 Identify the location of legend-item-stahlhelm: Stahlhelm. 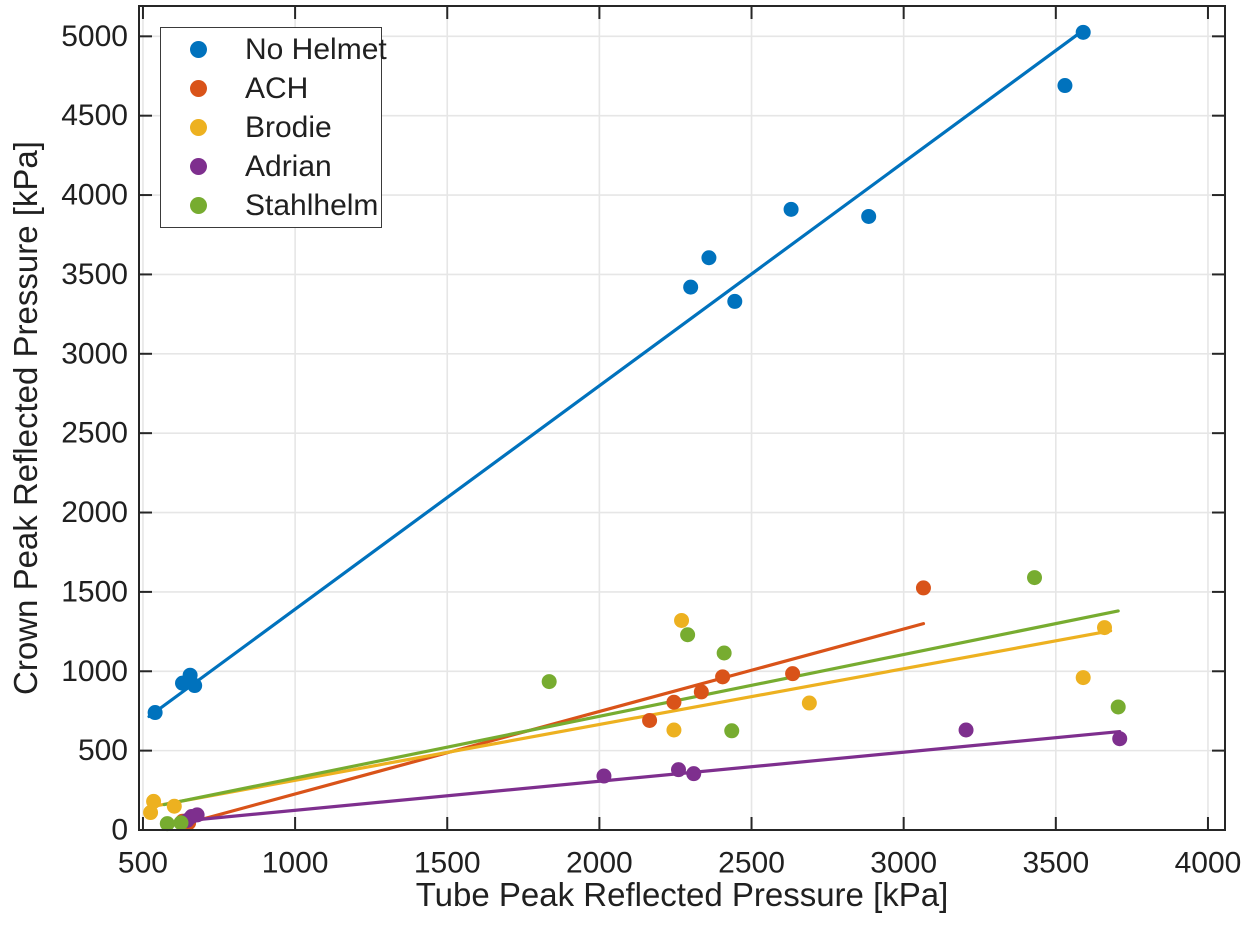
(271, 205).